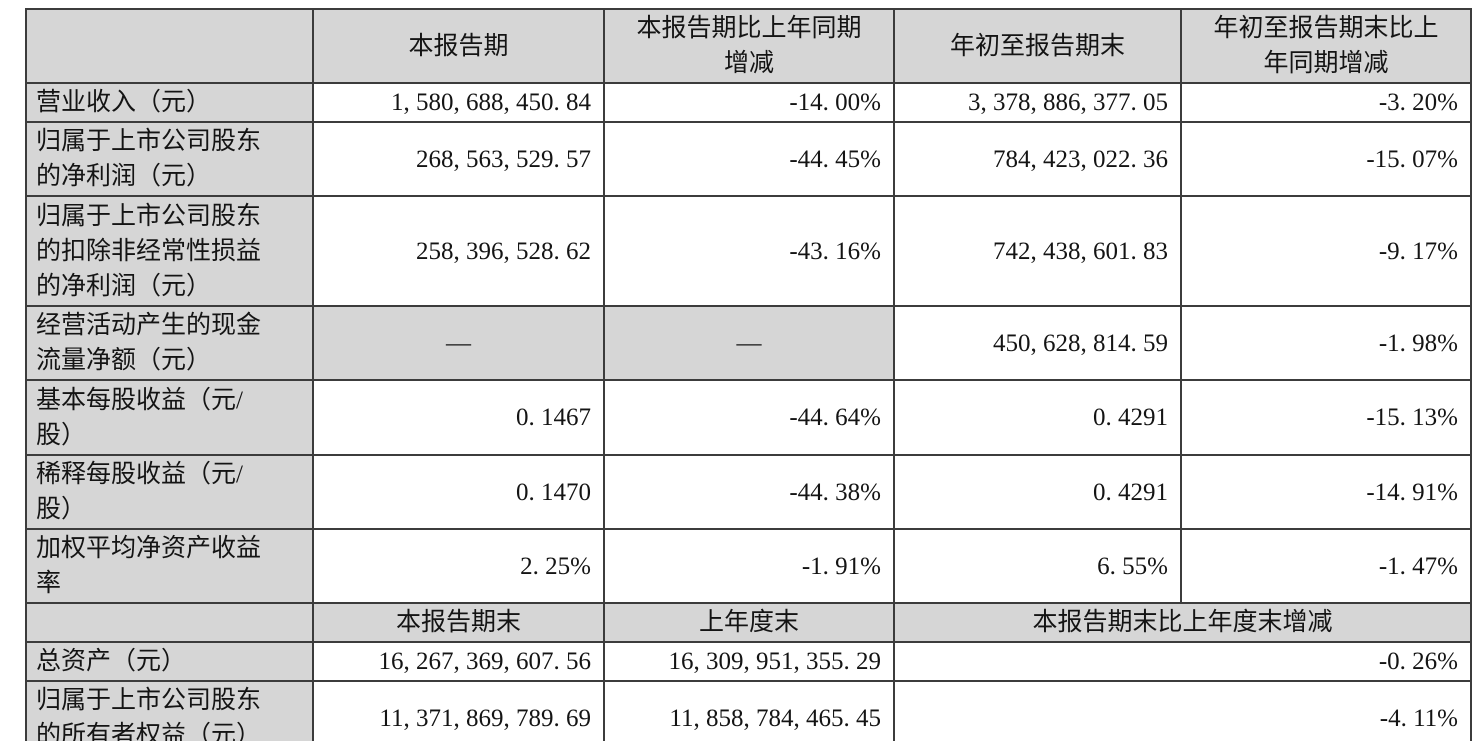 The image size is (1479, 741). What do you see at coordinates (458, 417) in the screenshot?
I see `row-basic-eps-current: 0. 1467` at bounding box center [458, 417].